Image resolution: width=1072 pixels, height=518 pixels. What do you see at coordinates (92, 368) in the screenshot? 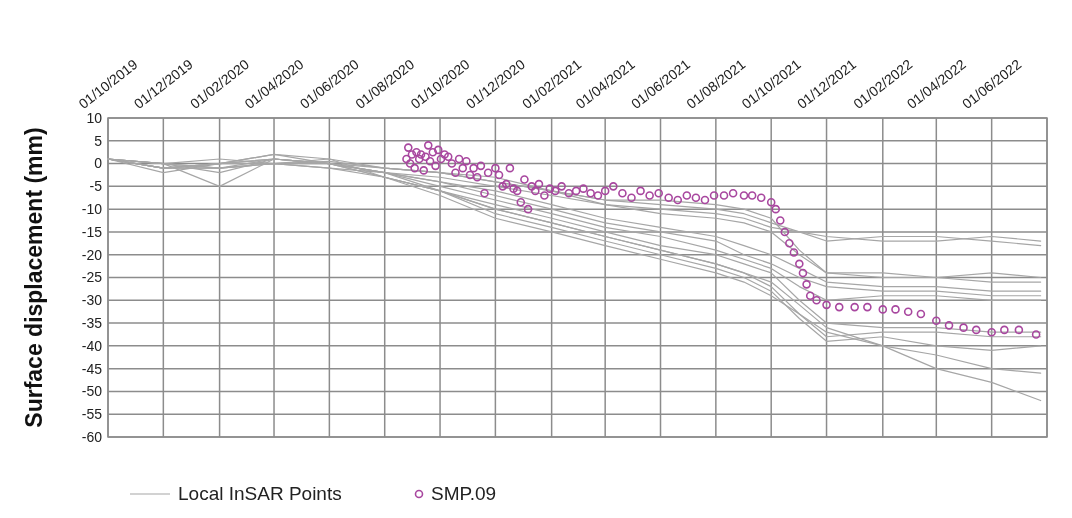
I see `y-tick-label: -45` at bounding box center [92, 368].